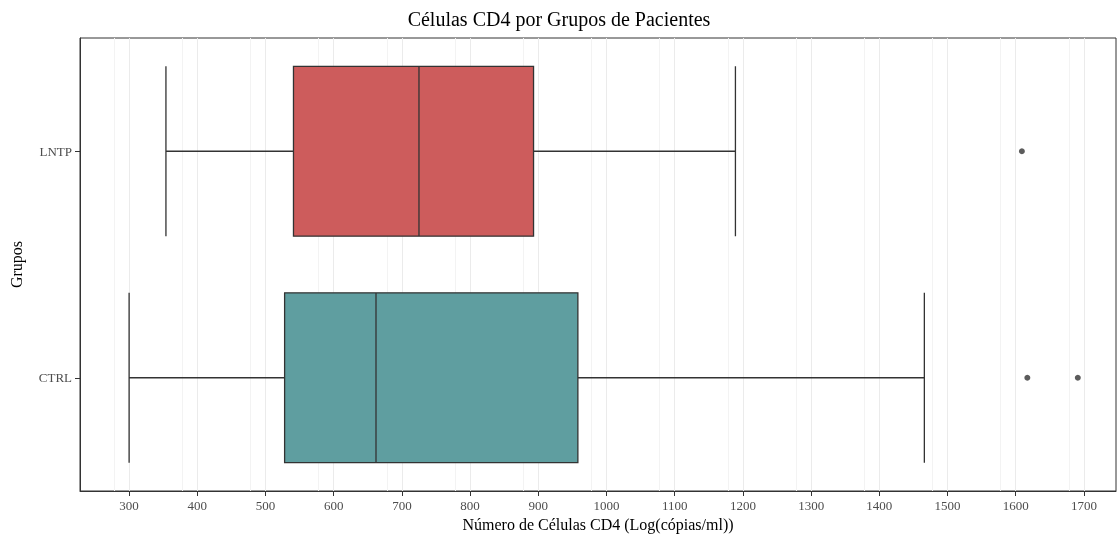 The height and width of the screenshot is (538, 1118). I want to click on x-axis-title: Número de Células CD4 (Log(cópias/ml)), so click(598, 525).